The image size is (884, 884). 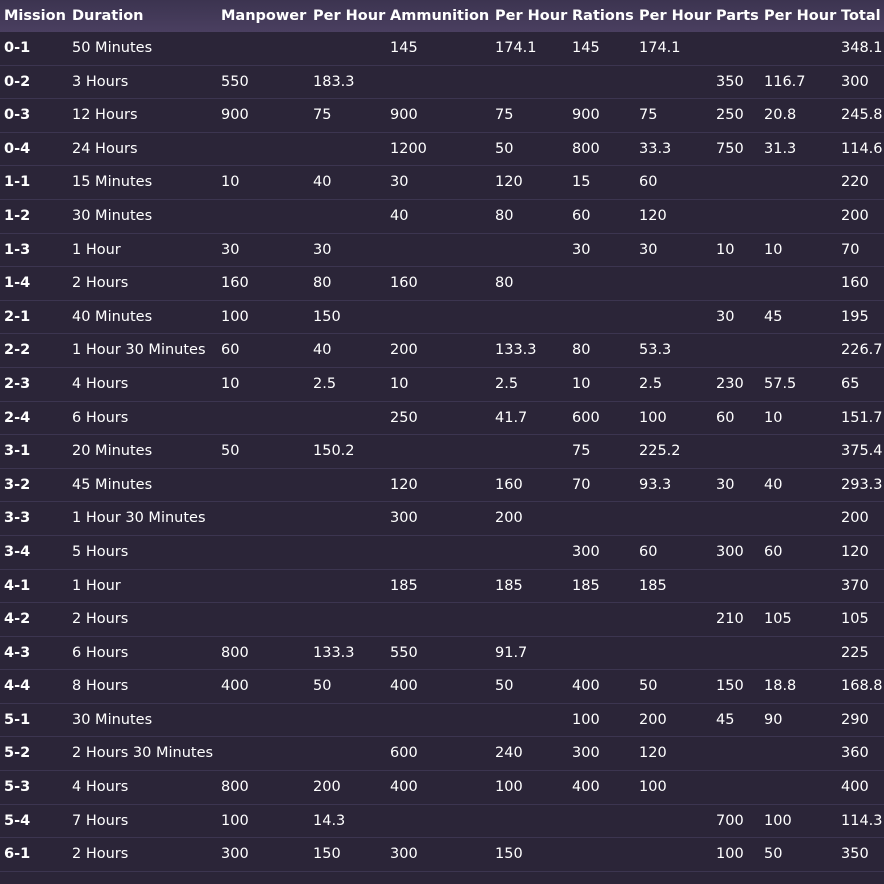 I want to click on column-header-duration: Duration, so click(x=108, y=16).